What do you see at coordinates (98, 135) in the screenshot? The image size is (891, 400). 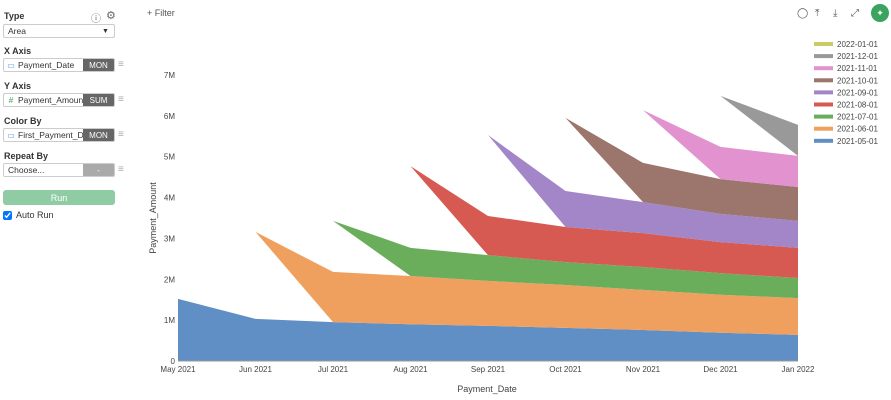 I see `color-agg-button: MON` at bounding box center [98, 135].